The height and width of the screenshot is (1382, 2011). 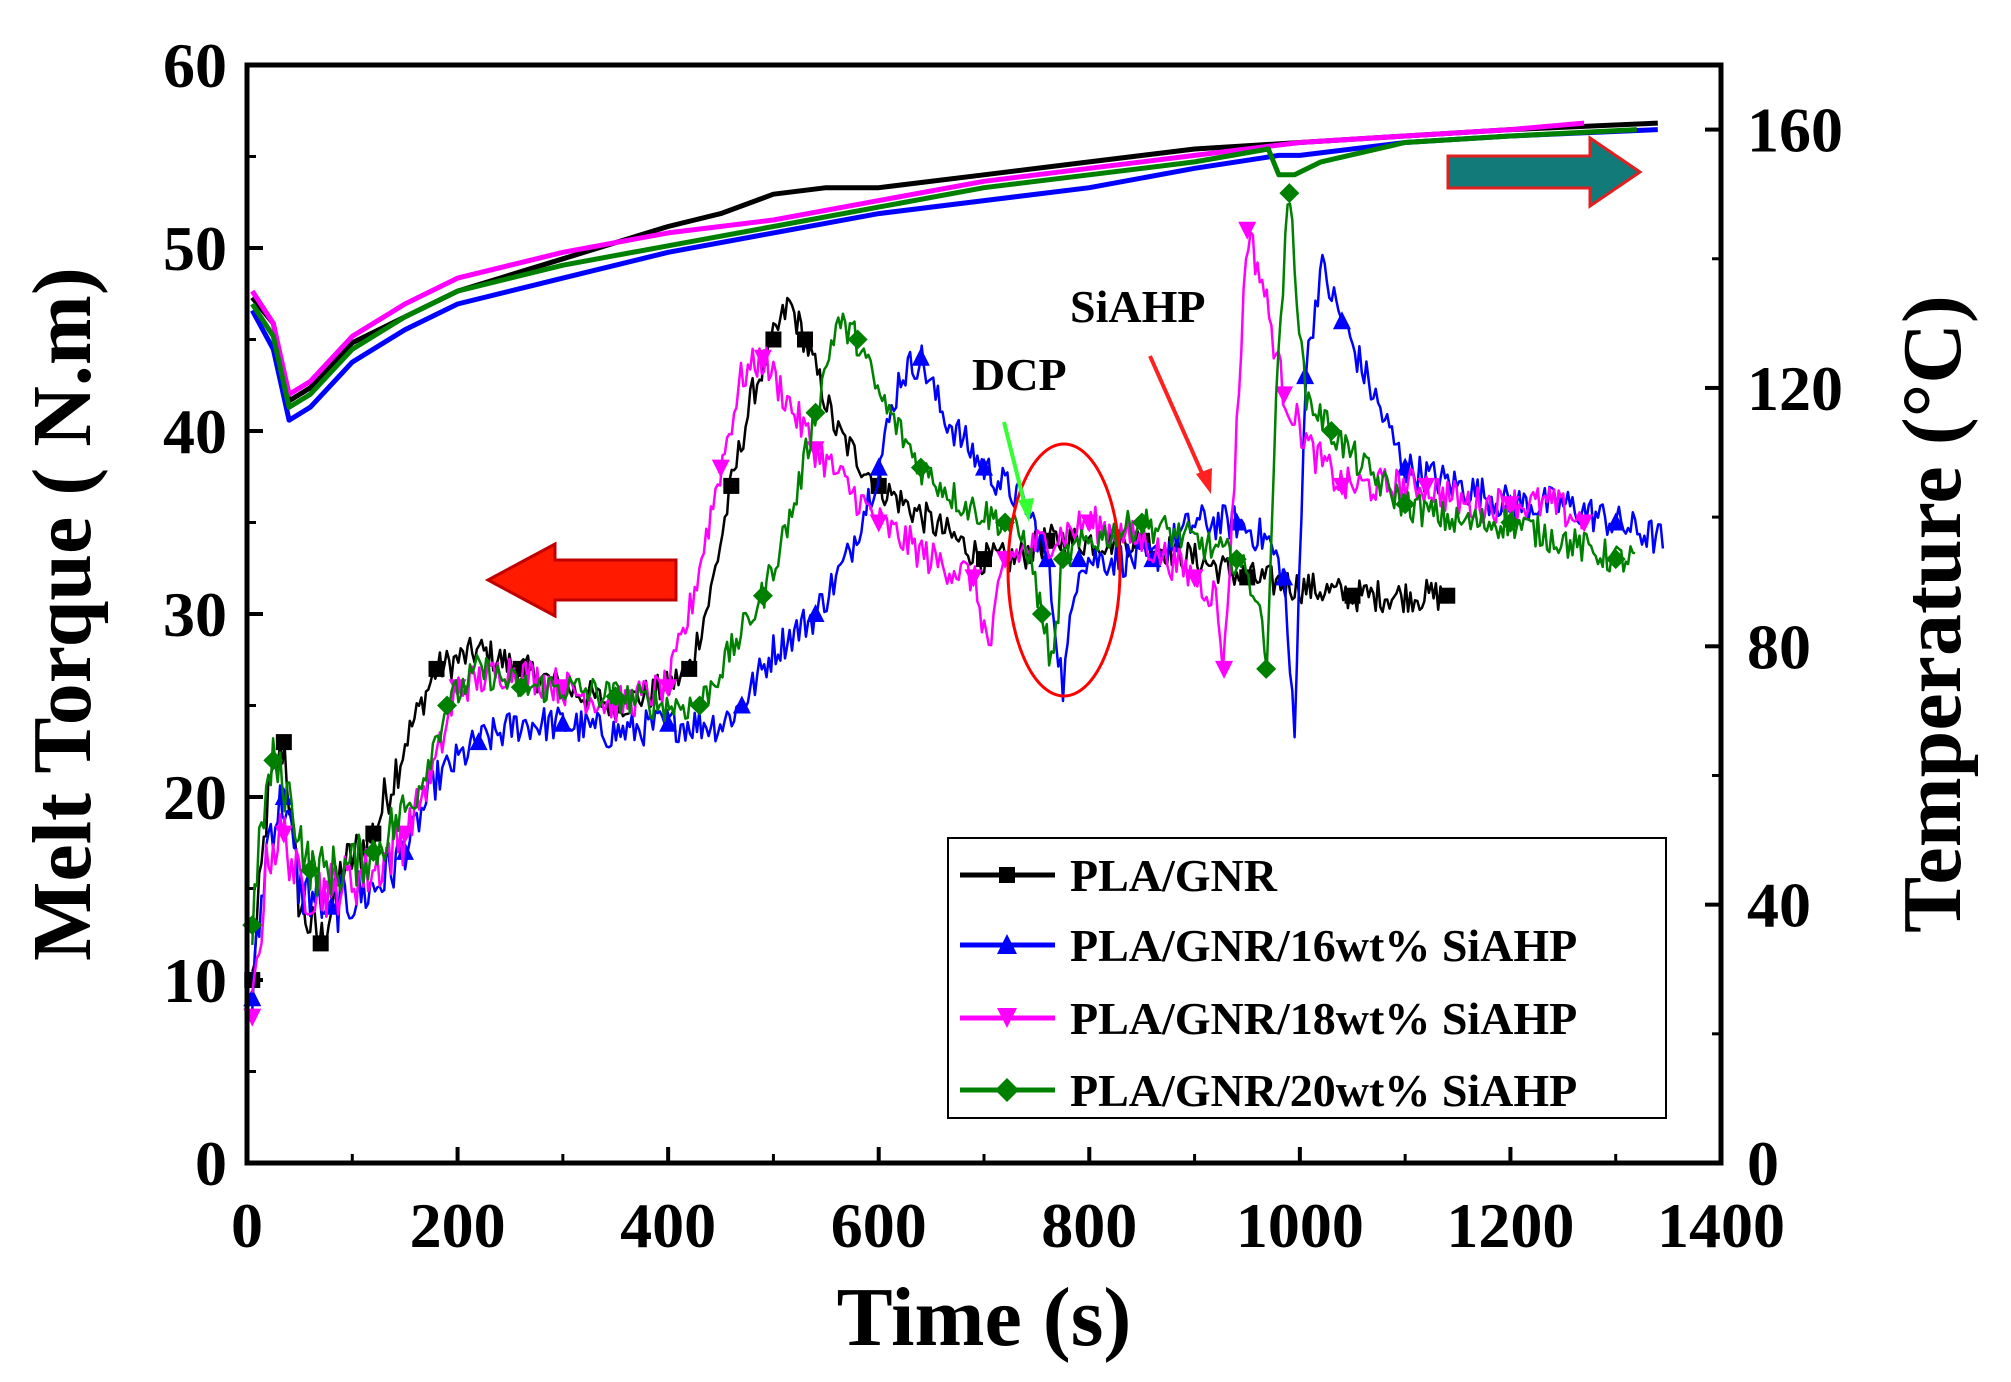 What do you see at coordinates (1721, 1225) in the screenshot?
I see `x-tick-label: 1400` at bounding box center [1721, 1225].